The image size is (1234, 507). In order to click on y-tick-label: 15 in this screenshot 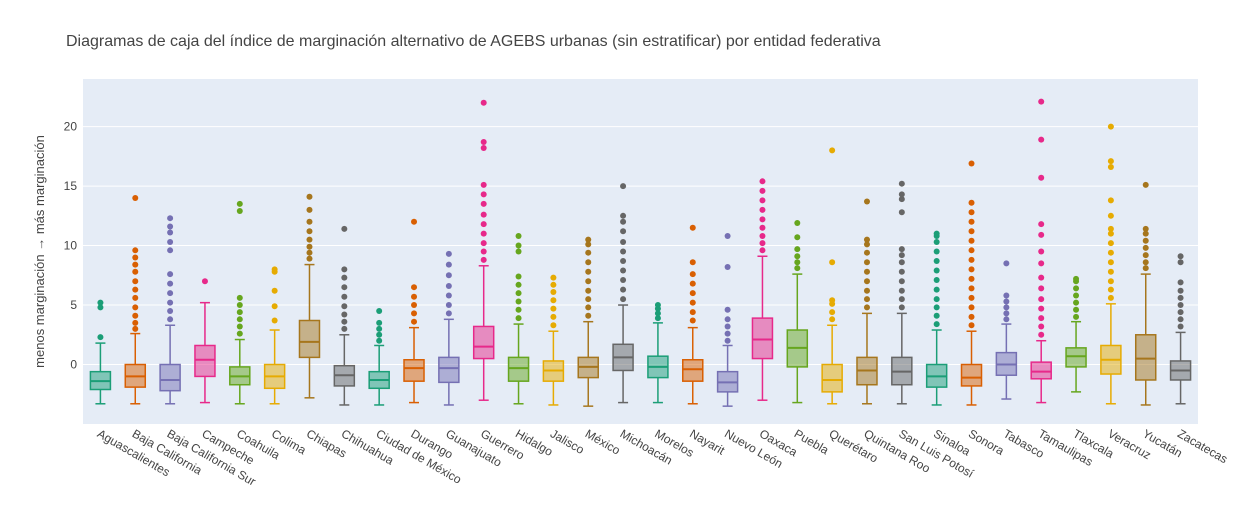, I will do `click(71, 186)`.